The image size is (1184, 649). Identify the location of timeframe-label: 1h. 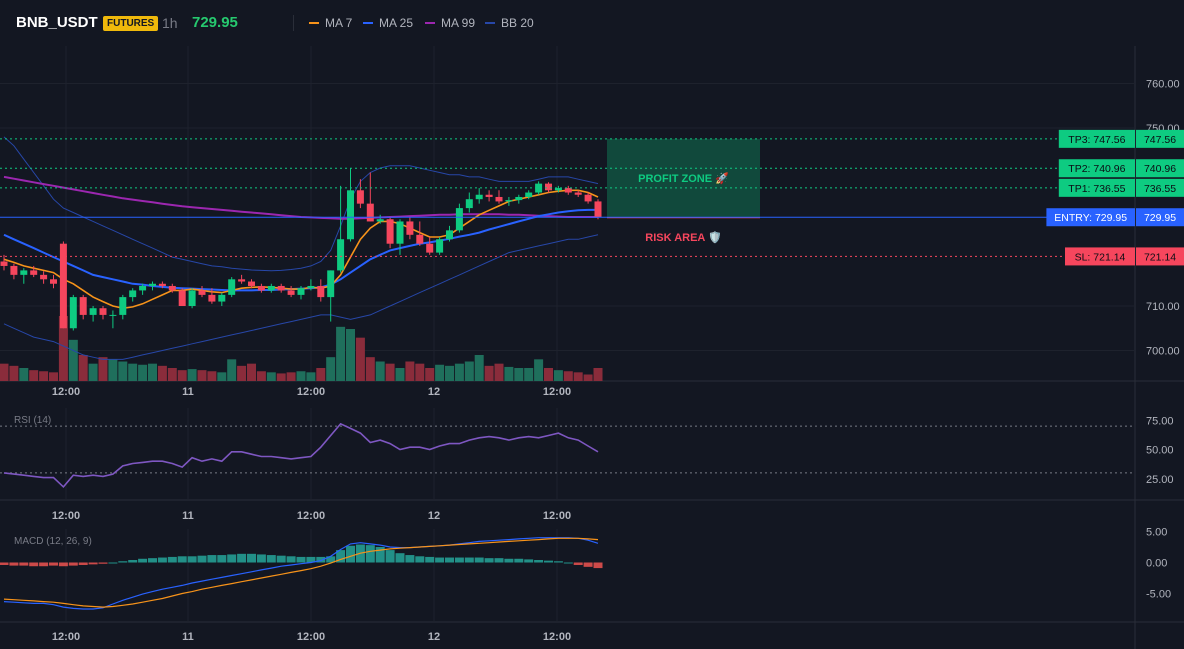
(170, 23).